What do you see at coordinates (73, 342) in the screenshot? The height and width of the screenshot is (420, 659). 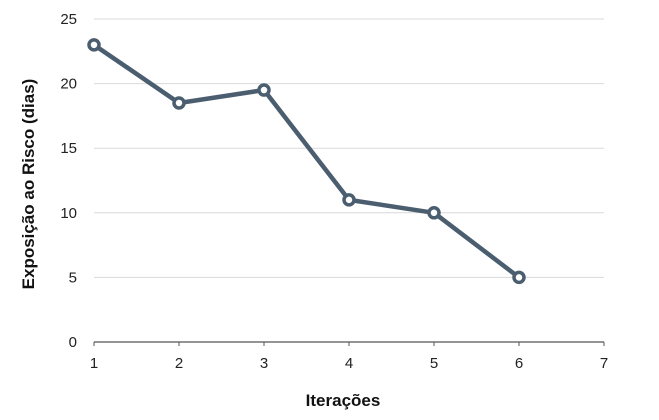 I see `y-tick-label-0: 0` at bounding box center [73, 342].